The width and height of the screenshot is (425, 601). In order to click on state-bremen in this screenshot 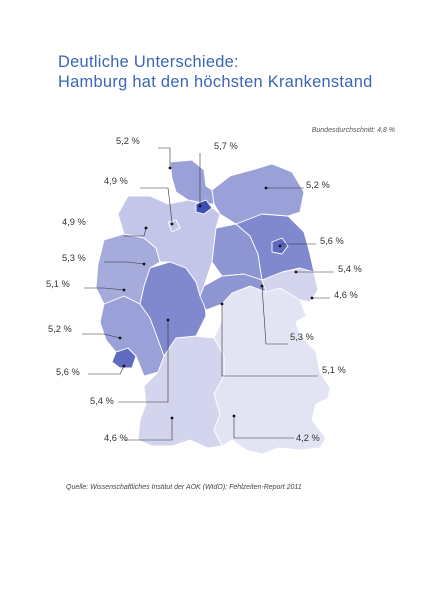, I will do `click(174, 226)`.